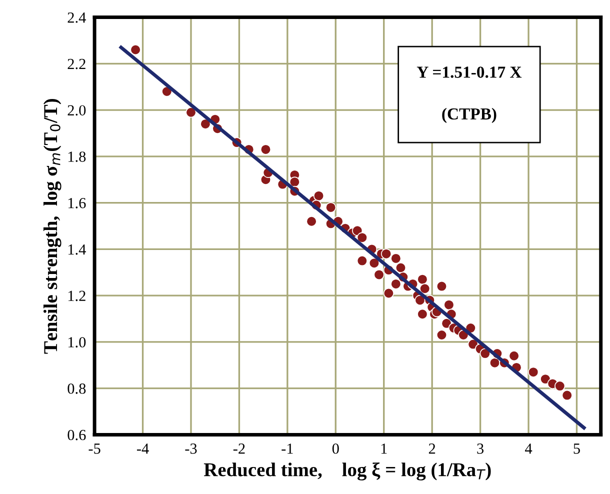  Describe the element at coordinates (577, 449) in the screenshot. I see `x-tick-label: 5` at that location.